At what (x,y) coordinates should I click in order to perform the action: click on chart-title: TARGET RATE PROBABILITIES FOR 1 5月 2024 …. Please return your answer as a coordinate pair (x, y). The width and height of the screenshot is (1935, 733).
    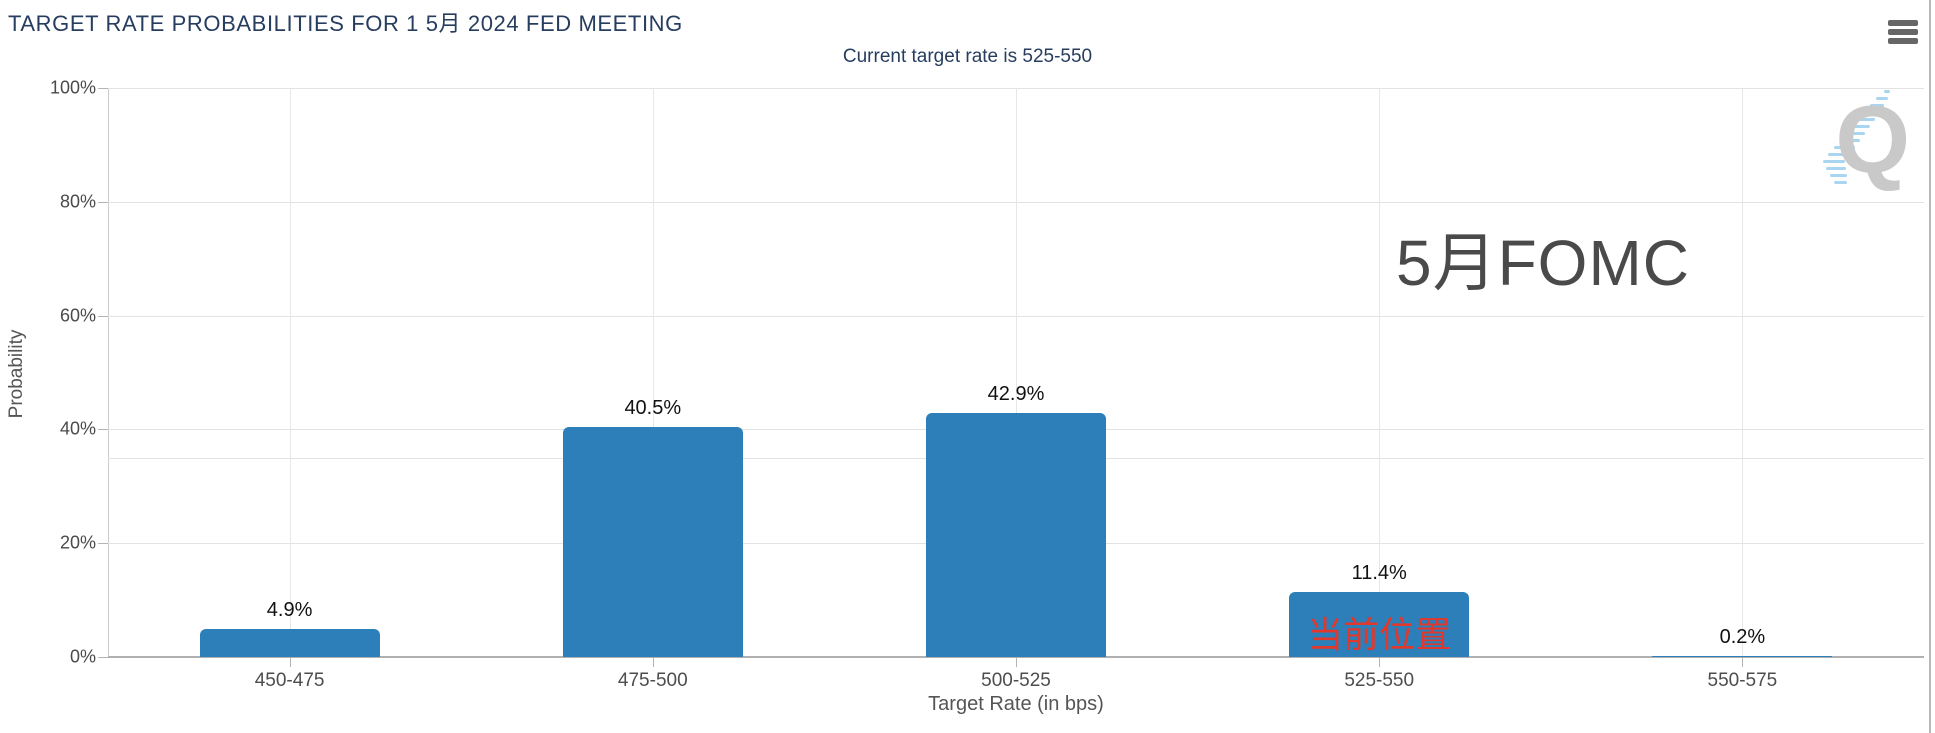
    Looking at the image, I should click on (345, 23).